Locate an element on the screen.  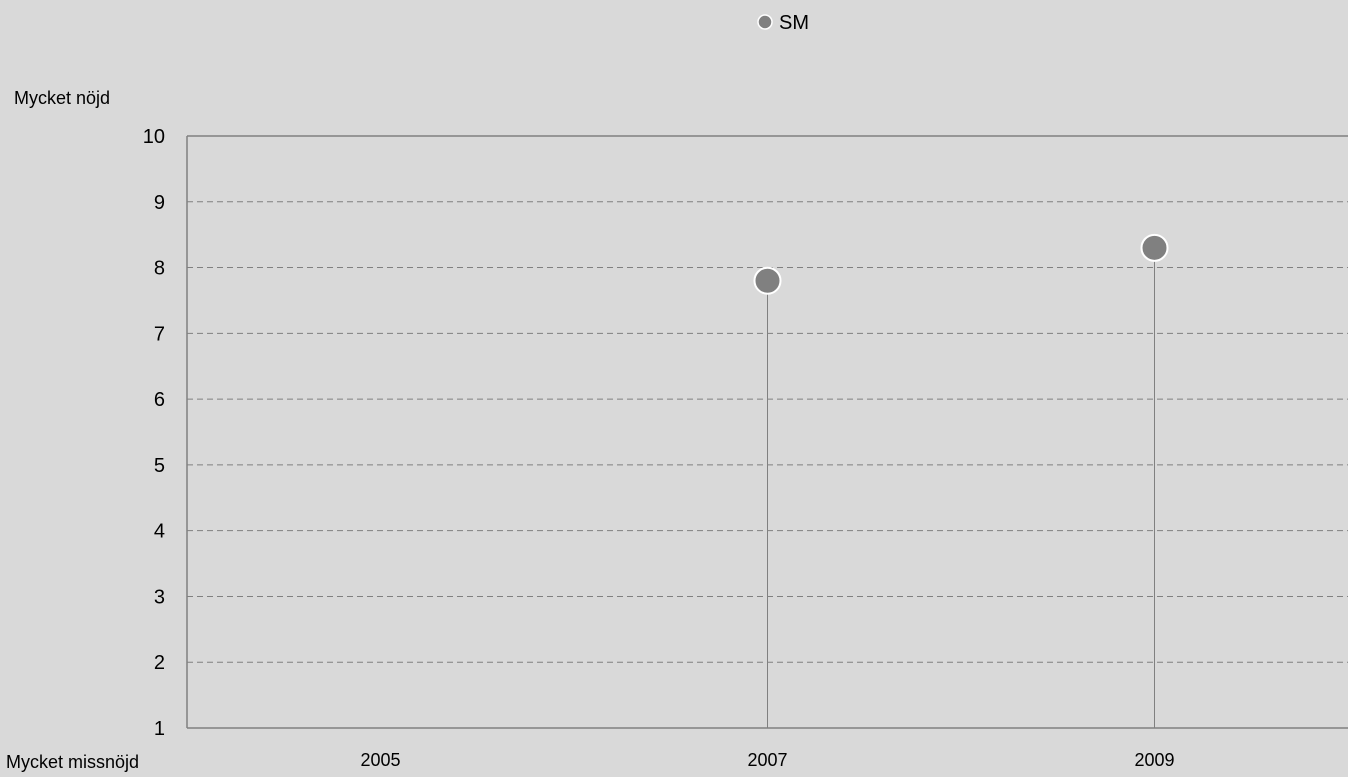
legend: SM is located at coordinates (783, 23).